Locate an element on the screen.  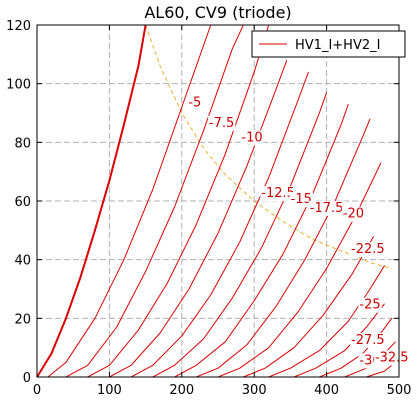
curve-label--32.5: -32.5 is located at coordinates (392, 357).